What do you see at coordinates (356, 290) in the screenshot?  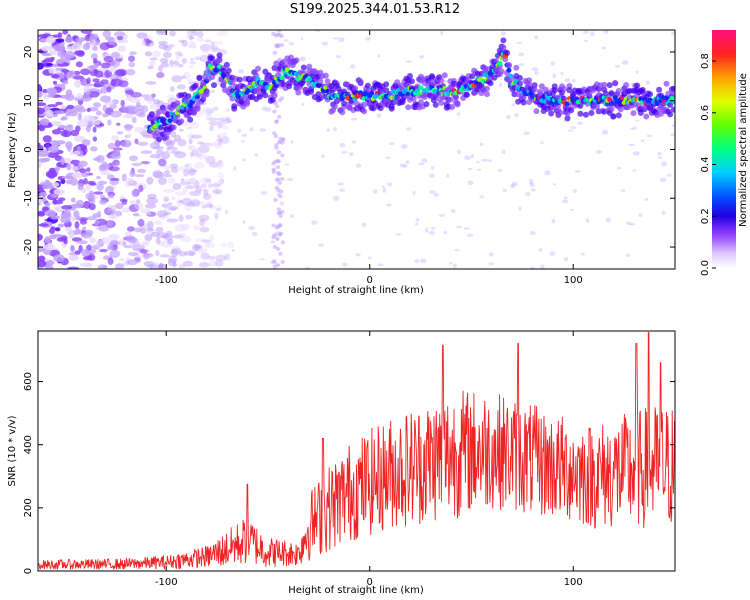 I see `spectrogram-xlabel: Height of straight line (km)` at bounding box center [356, 290].